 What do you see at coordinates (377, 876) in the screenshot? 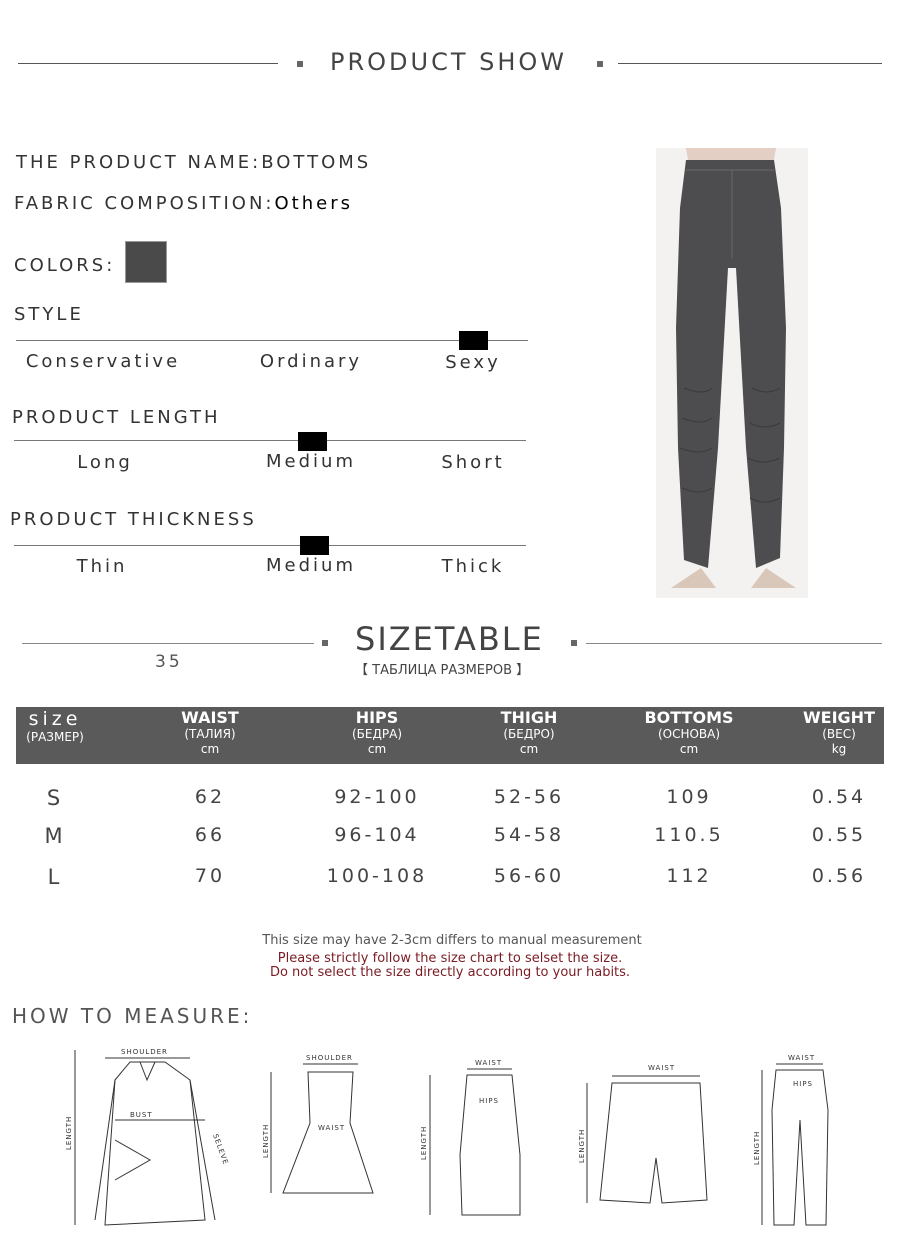
I see `table-cell: 100-108` at bounding box center [377, 876].